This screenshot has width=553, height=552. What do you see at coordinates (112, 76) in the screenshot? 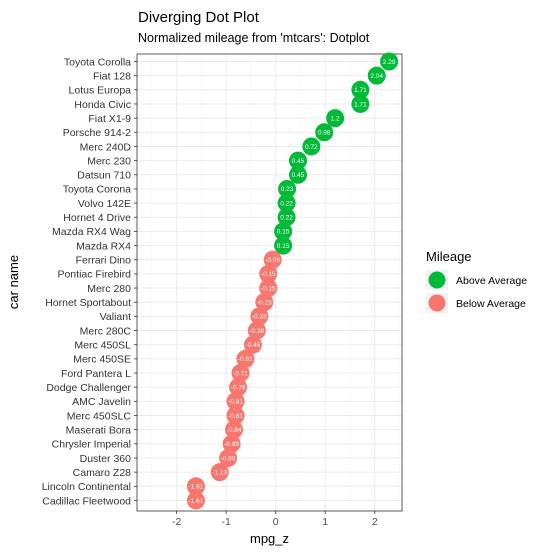
I see `y-tick-label: Fiat 128` at bounding box center [112, 76].